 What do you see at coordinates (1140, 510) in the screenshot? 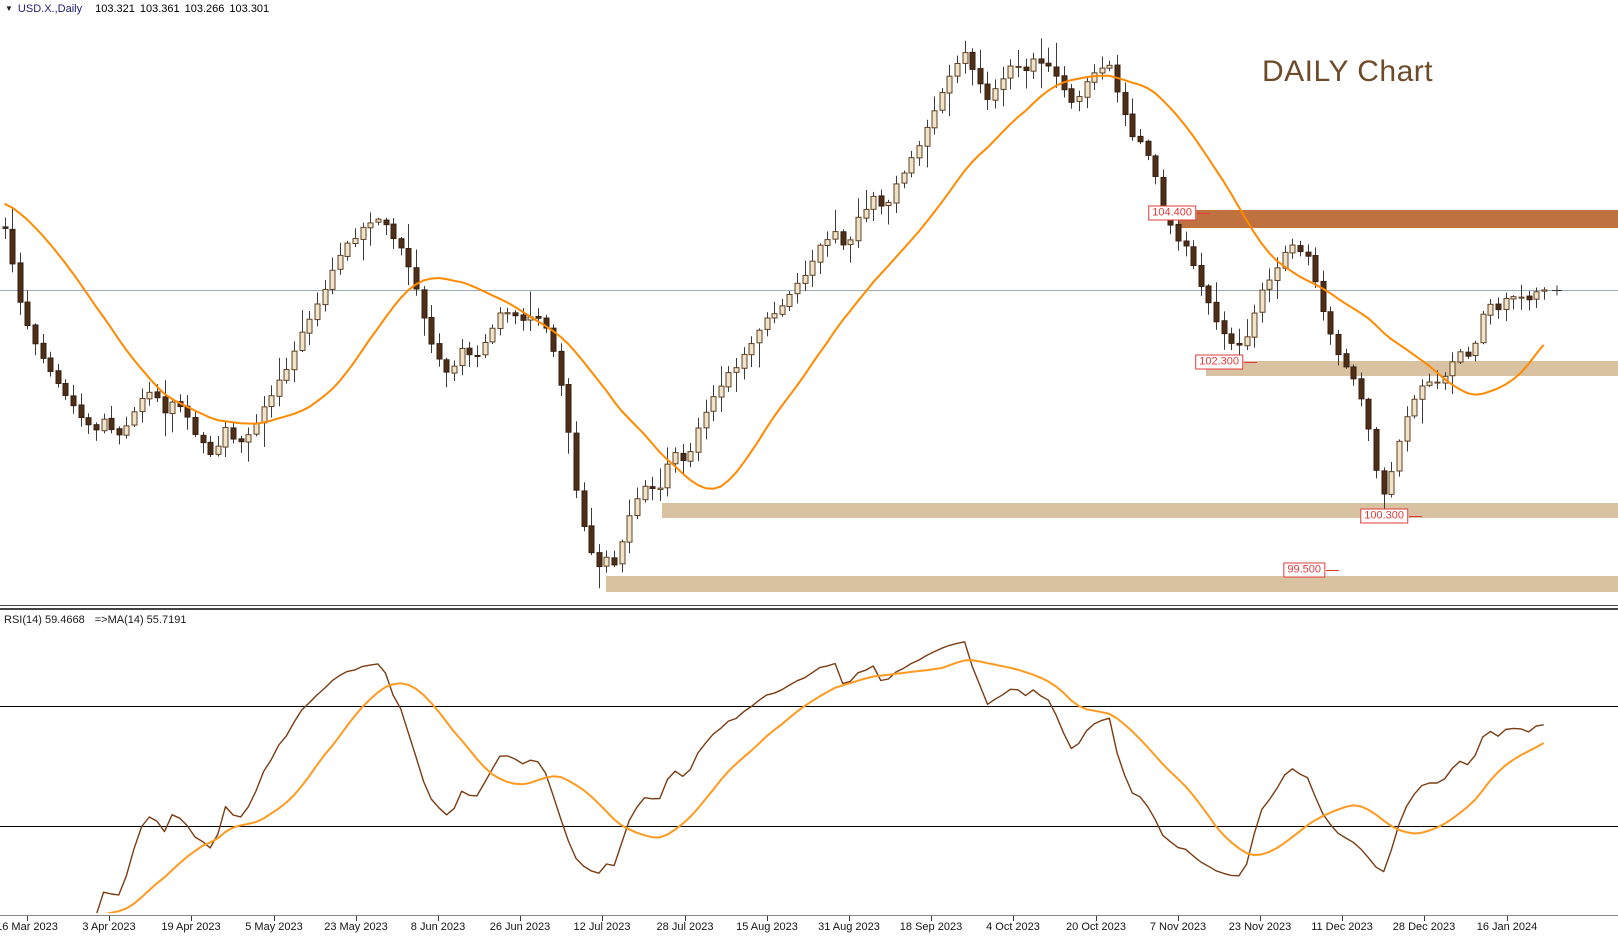
I see `zone-100.300` at bounding box center [1140, 510].